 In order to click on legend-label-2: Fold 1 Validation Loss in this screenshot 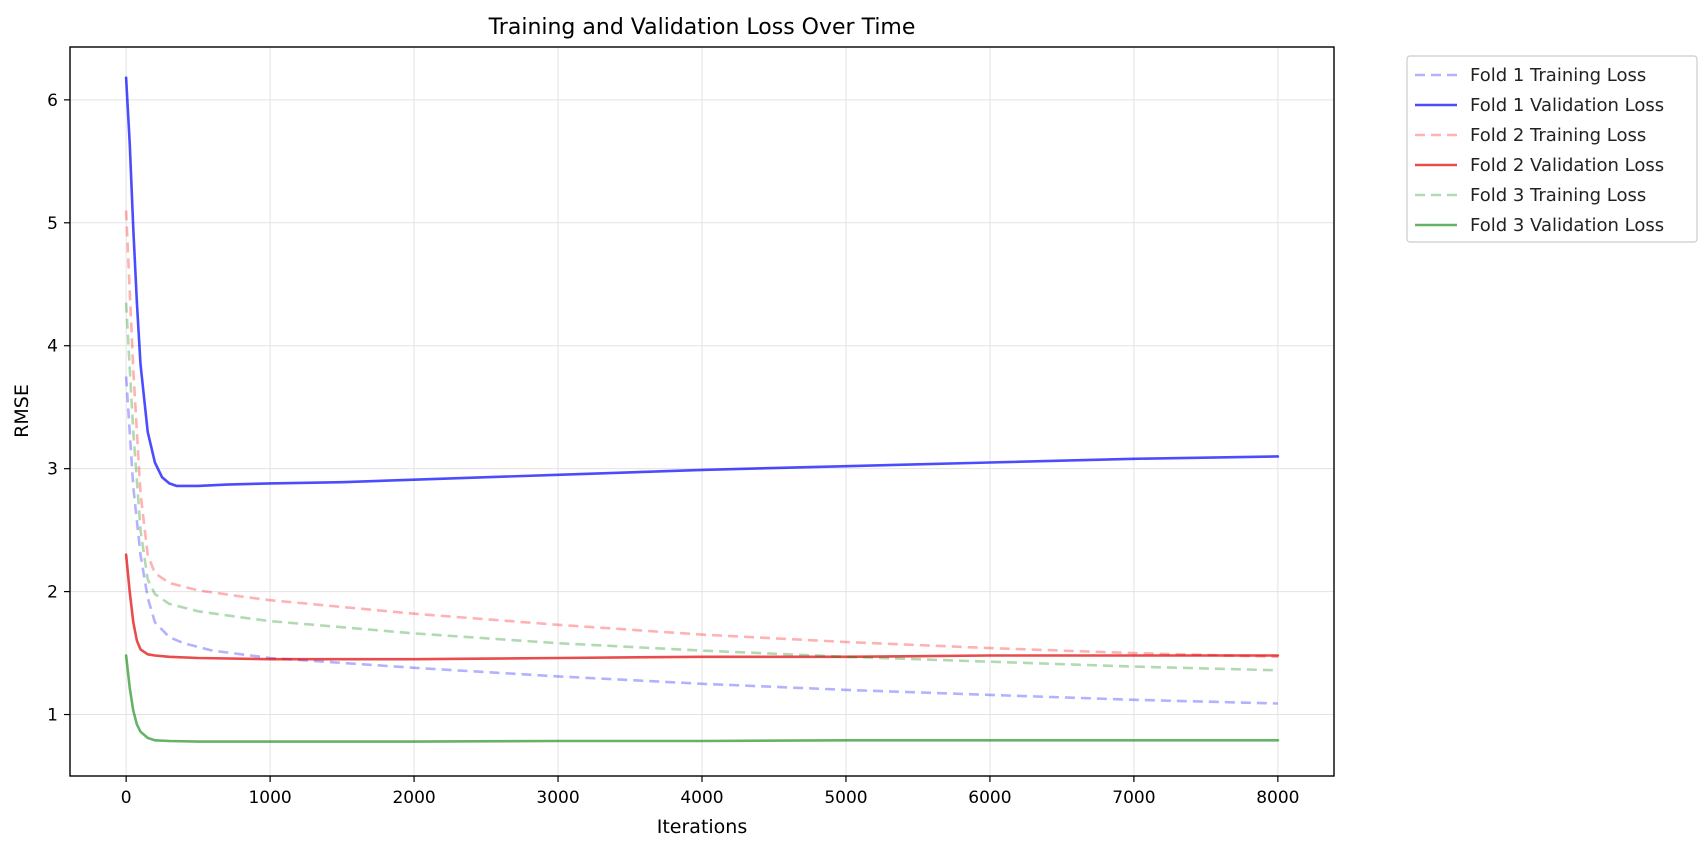, I will do `click(1567, 105)`.